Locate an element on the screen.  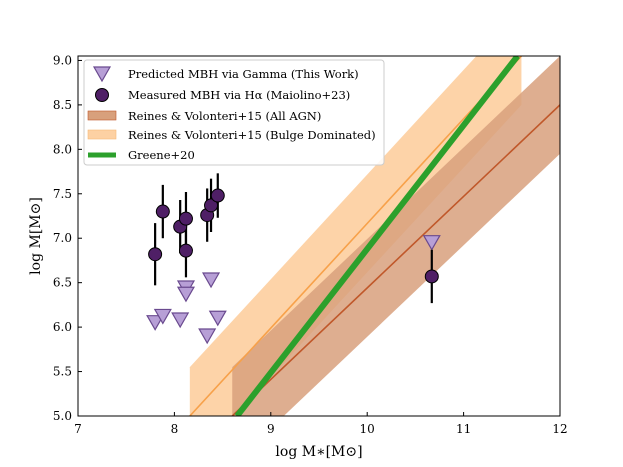
y-axis-label: log M[M⊙] is located at coordinates (36, 236).